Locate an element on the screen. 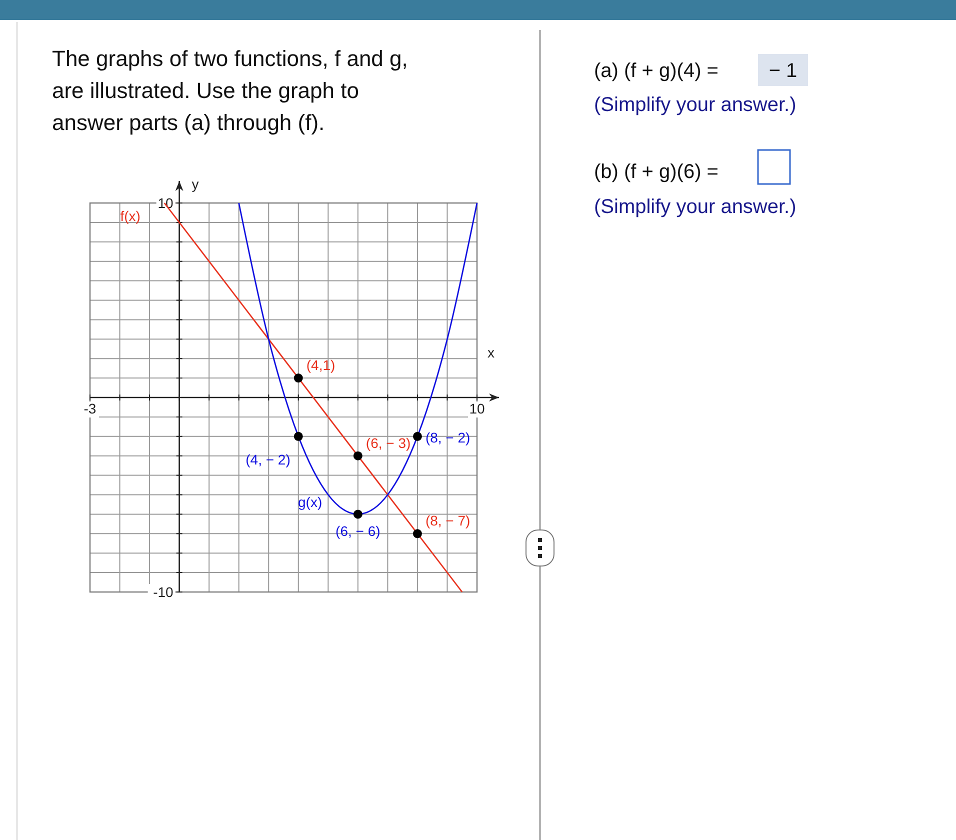 This screenshot has height=840, width=956. annotation: (4,1) is located at coordinates (321, 365).